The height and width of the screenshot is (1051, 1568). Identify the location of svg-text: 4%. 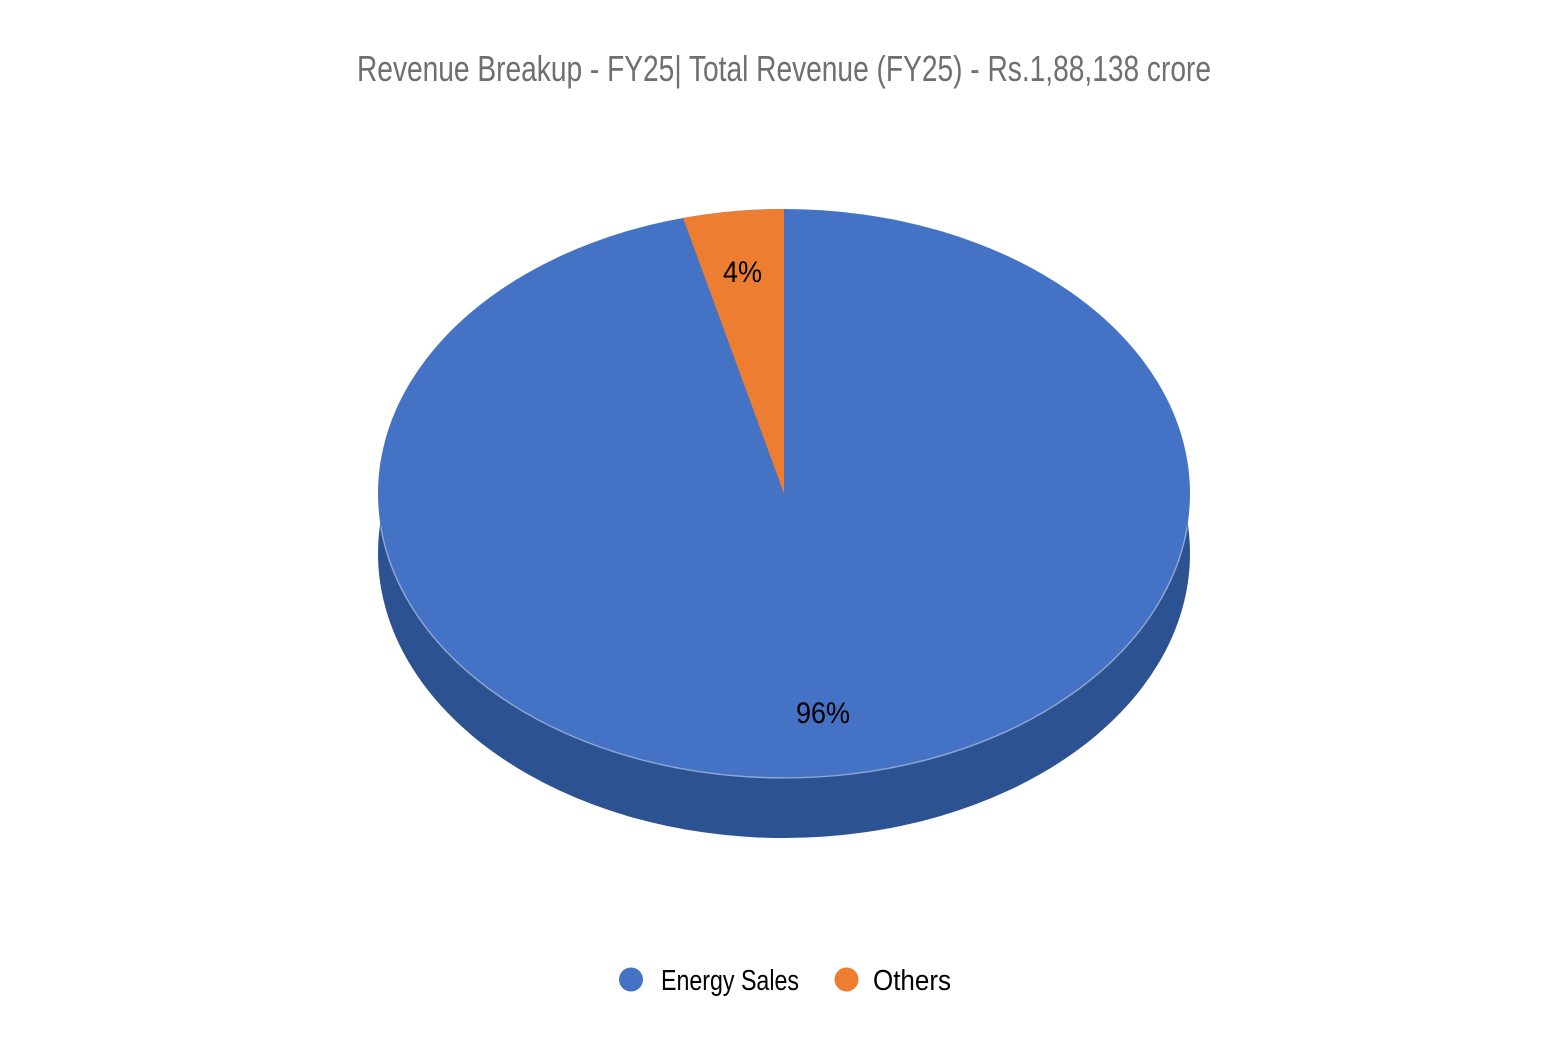
(742, 272).